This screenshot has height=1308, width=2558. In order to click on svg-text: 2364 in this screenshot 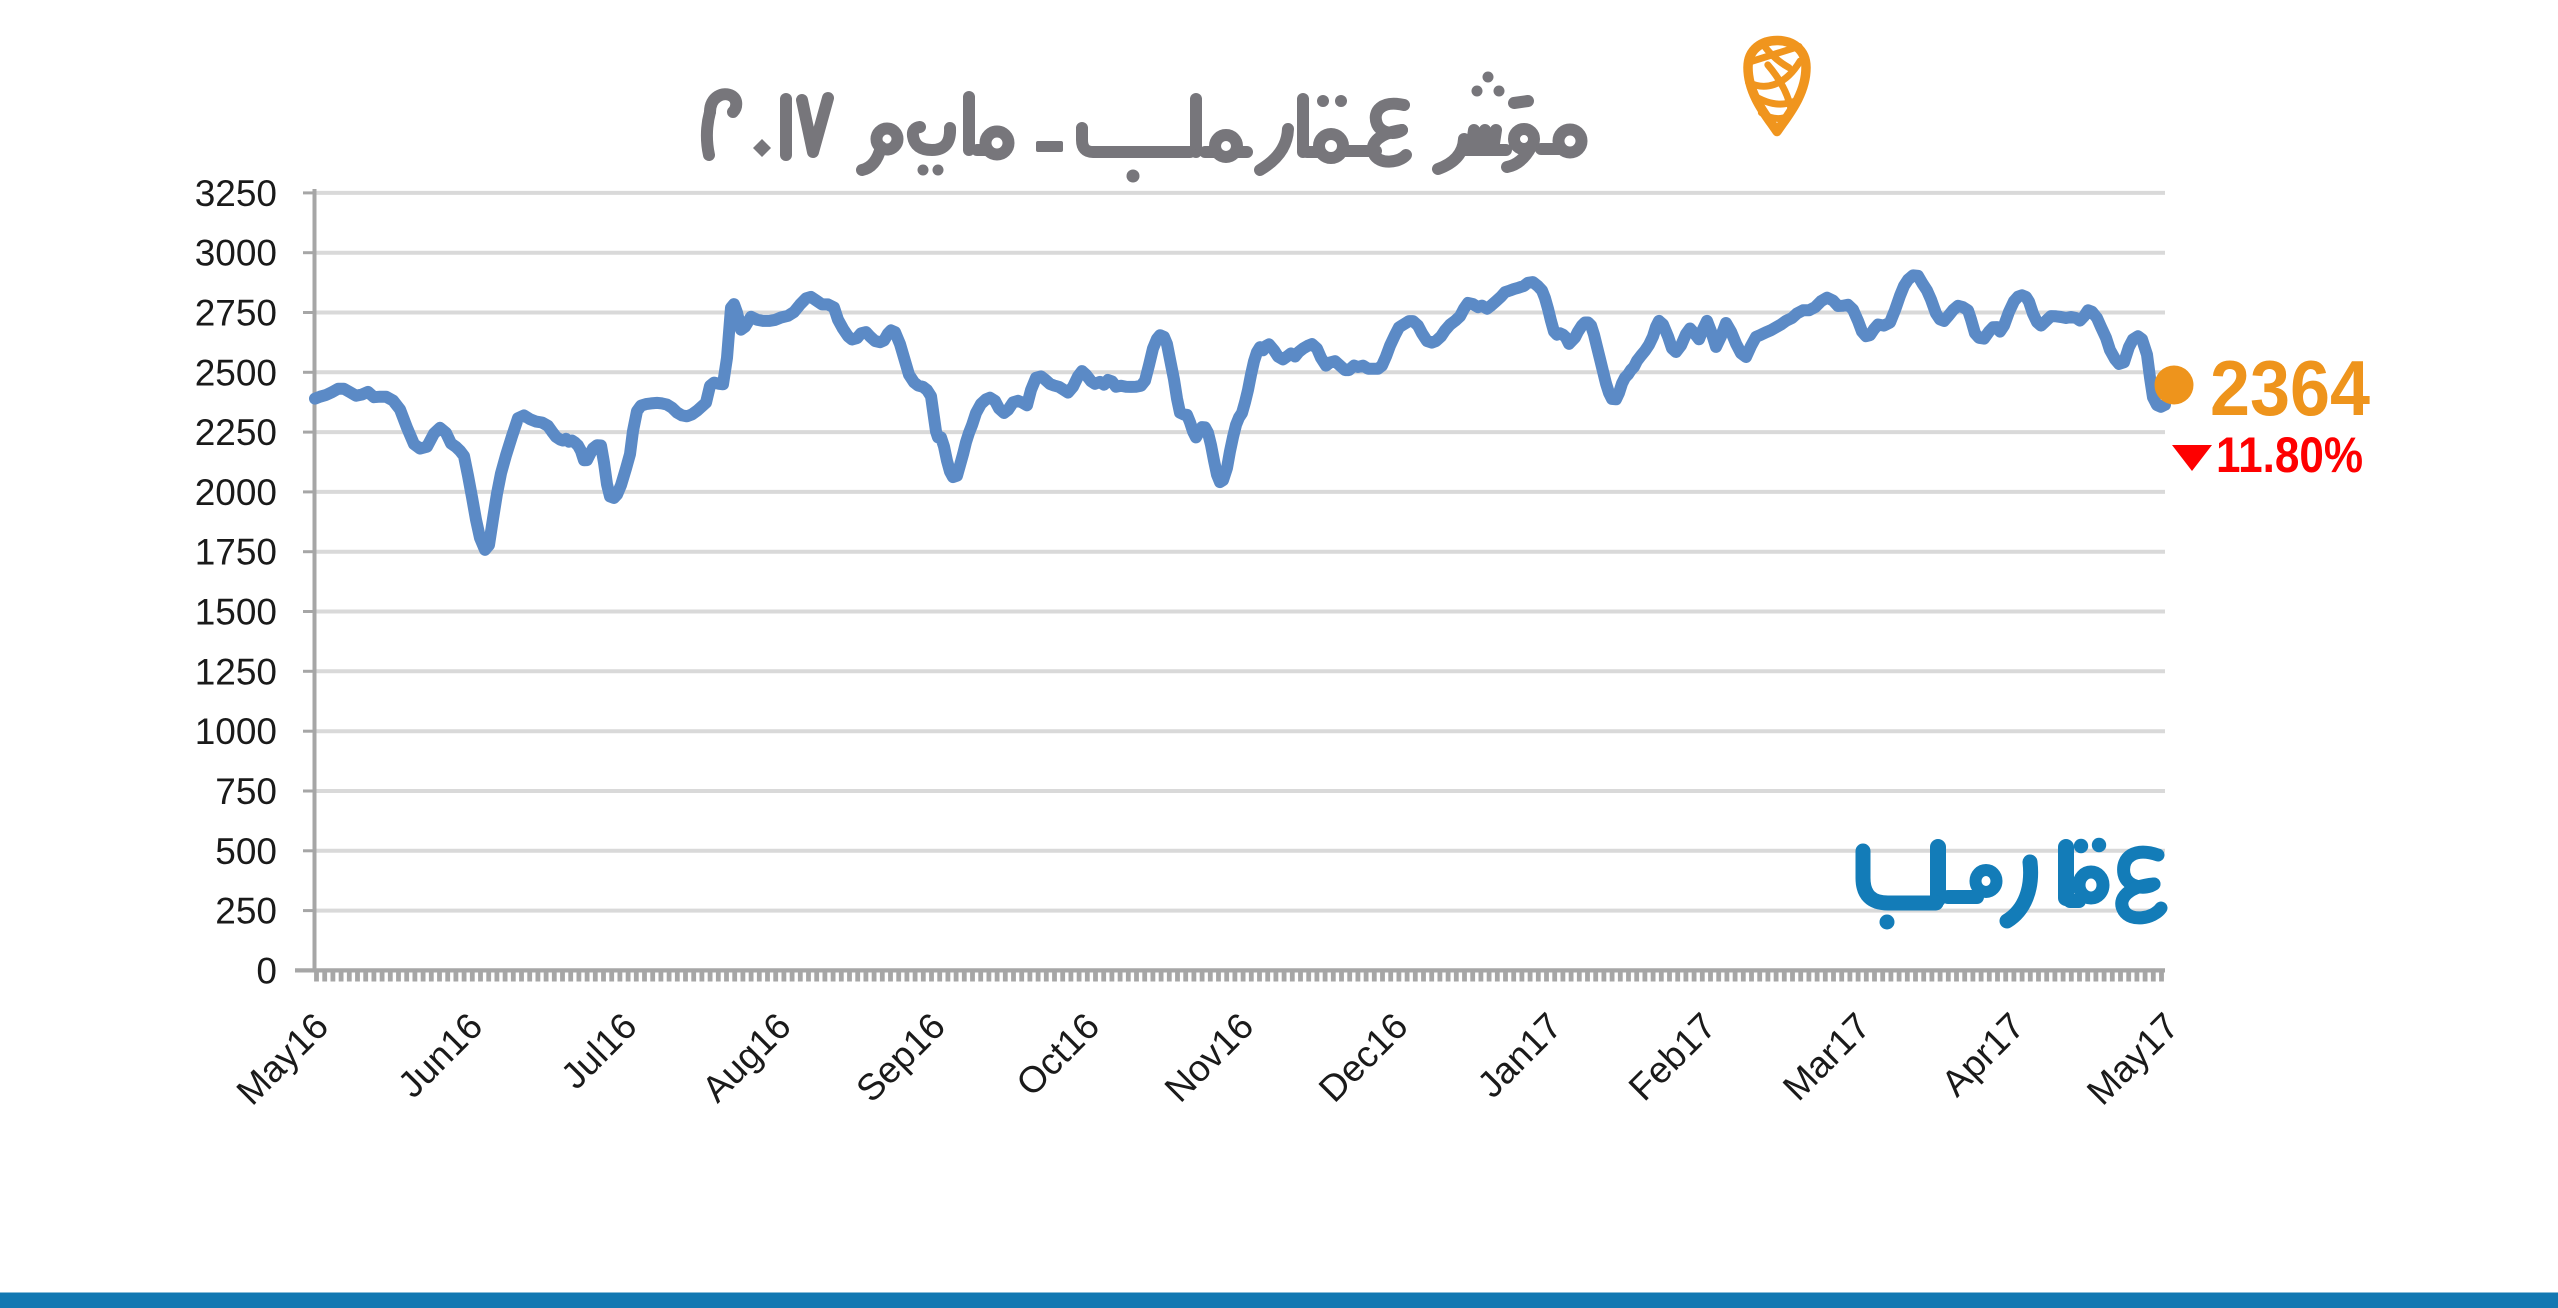, I will do `click(2290, 388)`.